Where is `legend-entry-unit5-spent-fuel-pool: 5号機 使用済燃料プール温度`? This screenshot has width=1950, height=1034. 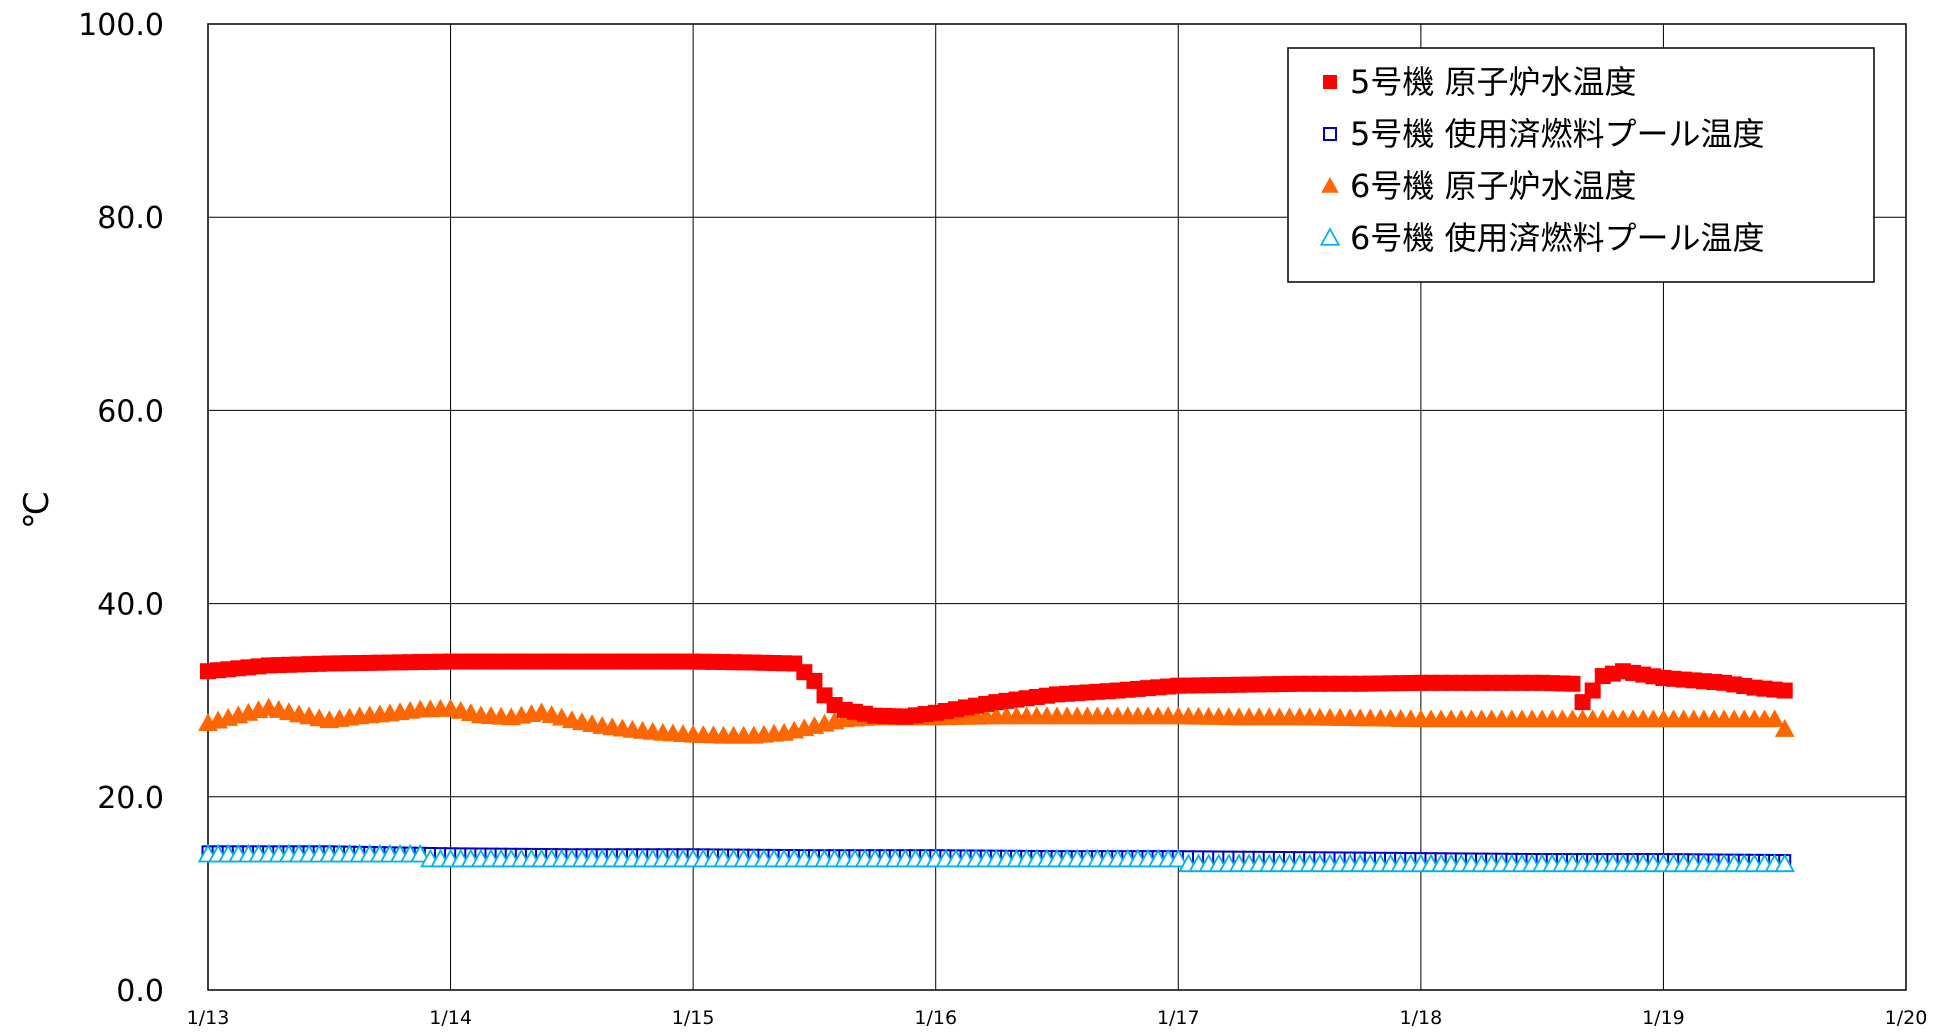 legend-entry-unit5-spent-fuel-pool: 5号機 使用済燃料プール温度 is located at coordinates (1544, 134).